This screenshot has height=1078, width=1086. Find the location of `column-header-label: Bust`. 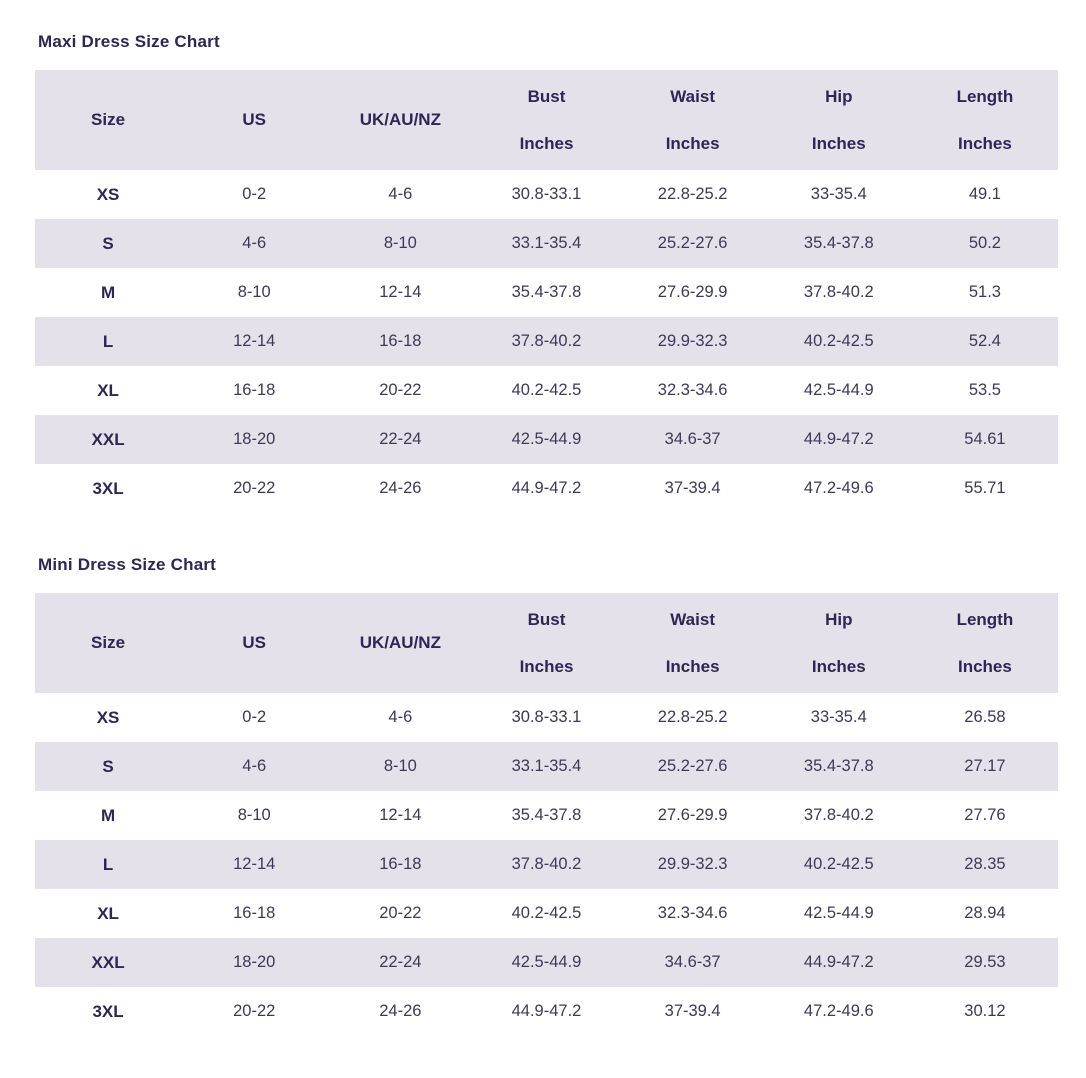

column-header-label: Bust is located at coordinates (546, 619).